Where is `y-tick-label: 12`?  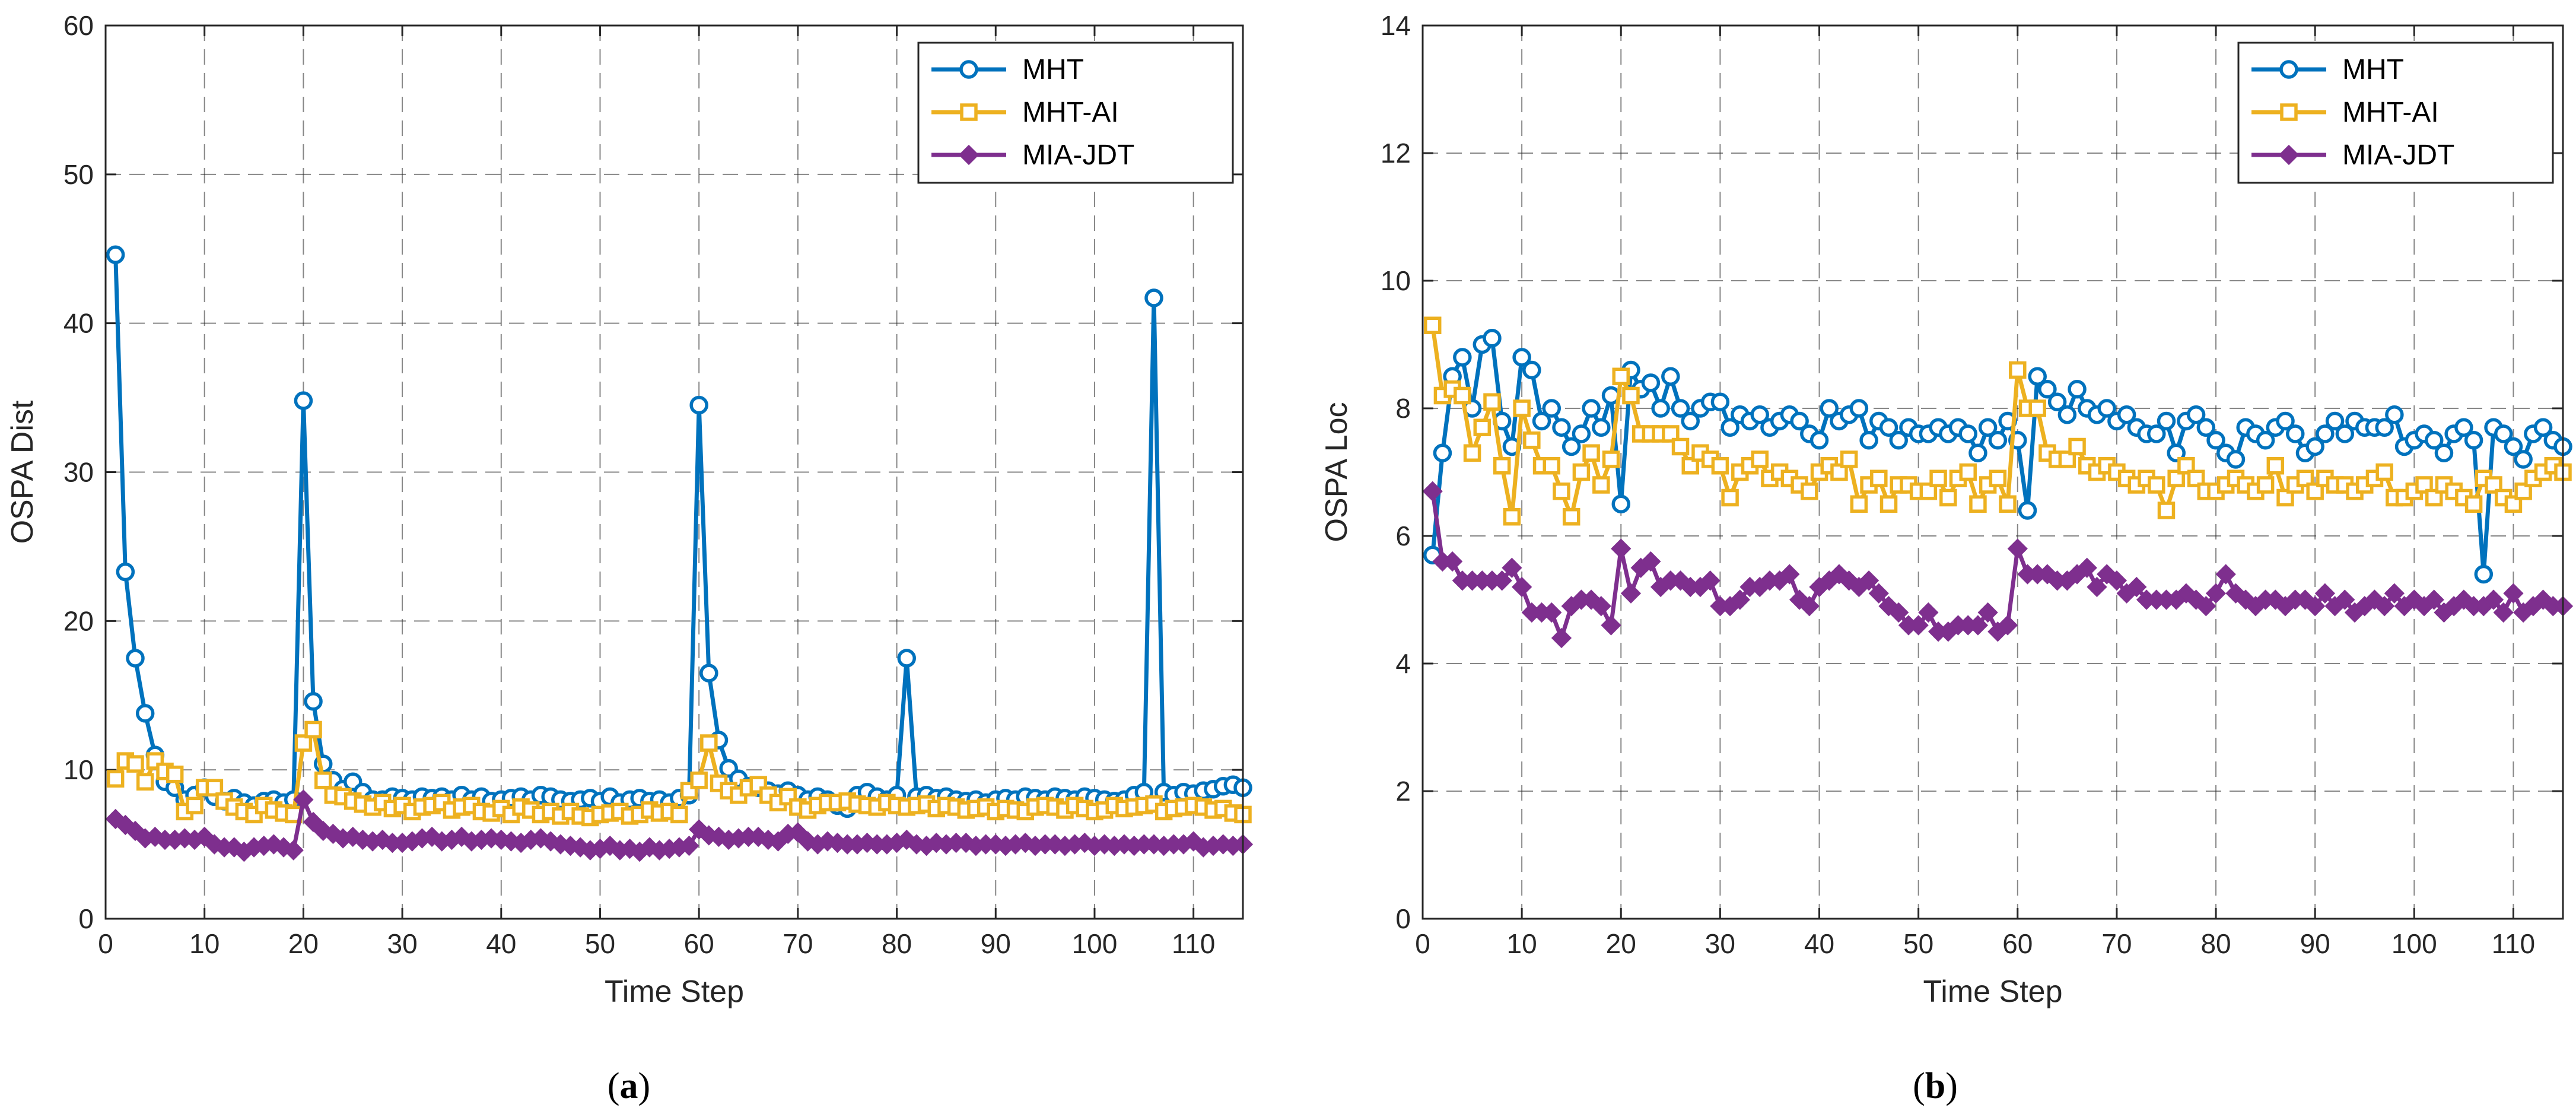 y-tick-label: 12 is located at coordinates (1396, 153).